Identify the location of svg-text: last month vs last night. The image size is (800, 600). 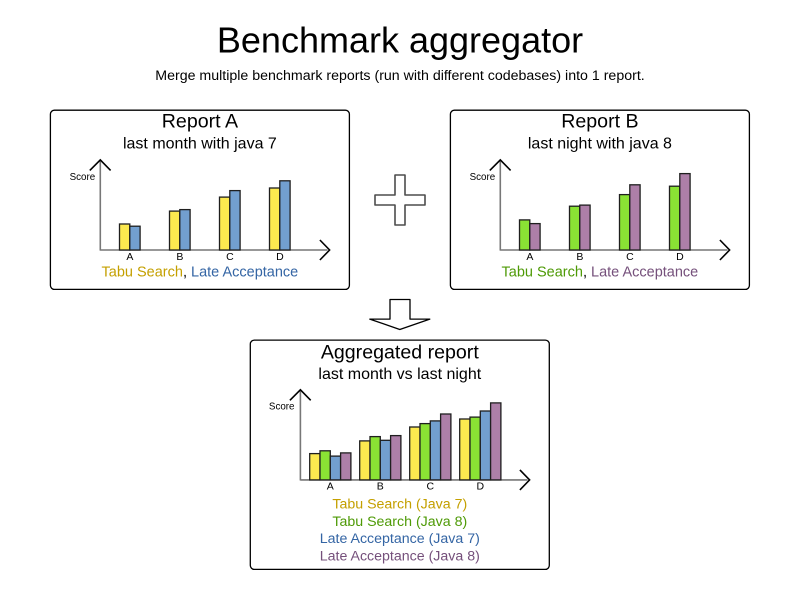
(399, 374).